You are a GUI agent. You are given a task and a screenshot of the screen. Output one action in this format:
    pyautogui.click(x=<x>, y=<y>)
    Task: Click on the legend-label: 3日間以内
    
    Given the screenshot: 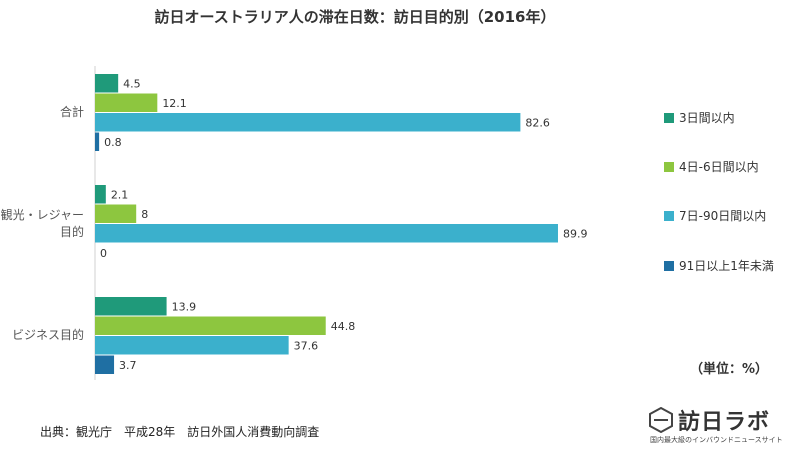 What is the action you would take?
    pyautogui.click(x=707, y=118)
    